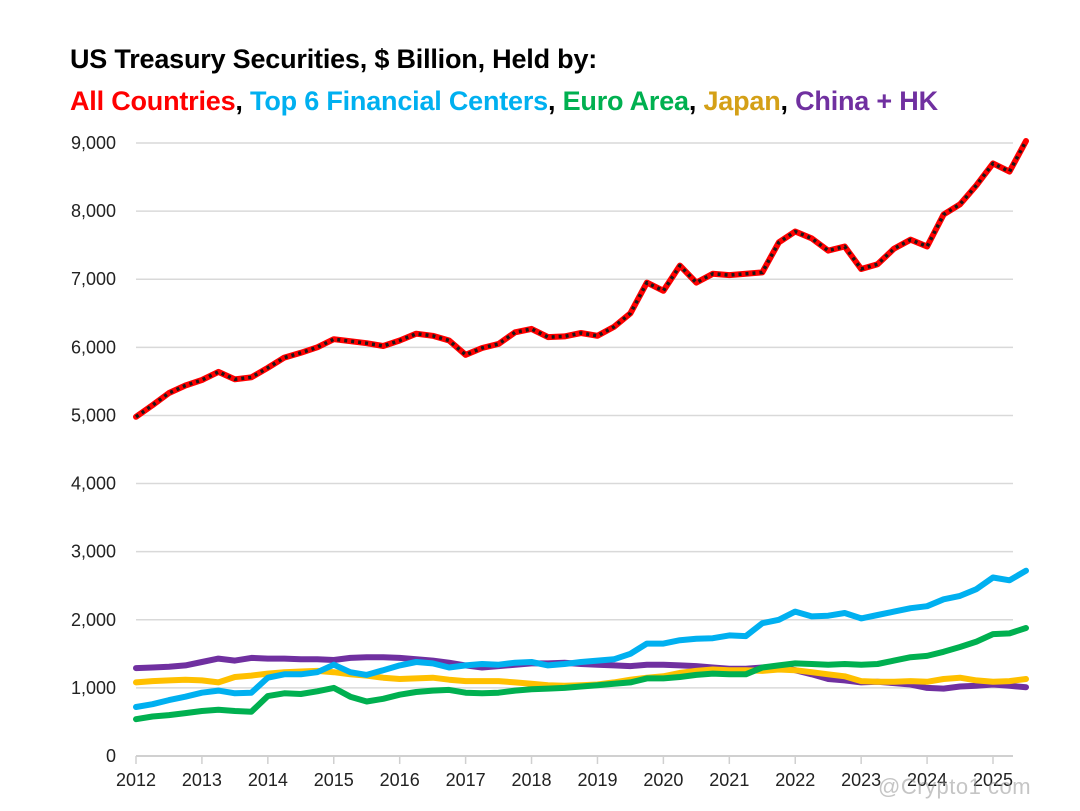  Describe the element at coordinates (927, 780) in the screenshot. I see `x-tick-label: 2024` at that location.